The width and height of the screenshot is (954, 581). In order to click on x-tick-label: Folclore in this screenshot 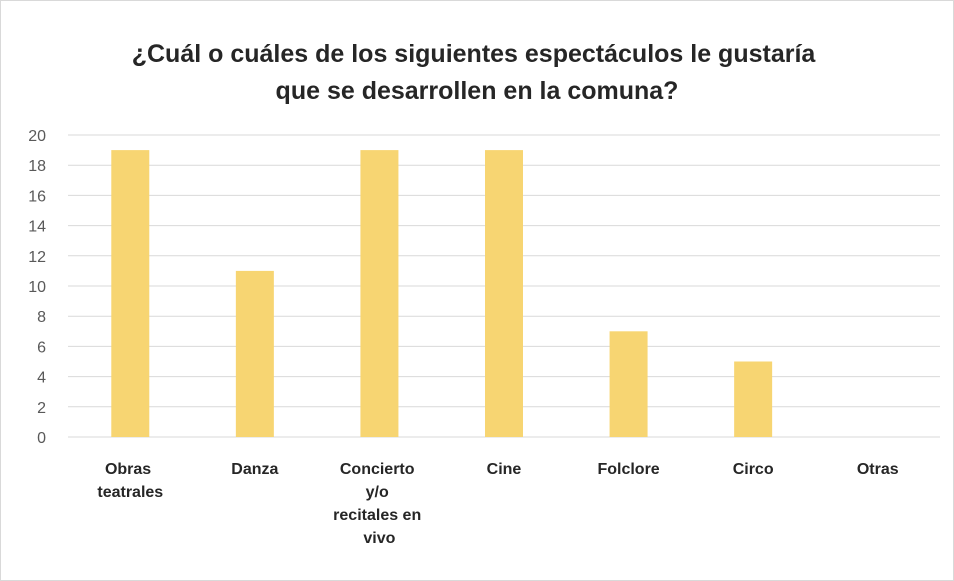, I will do `click(628, 469)`.